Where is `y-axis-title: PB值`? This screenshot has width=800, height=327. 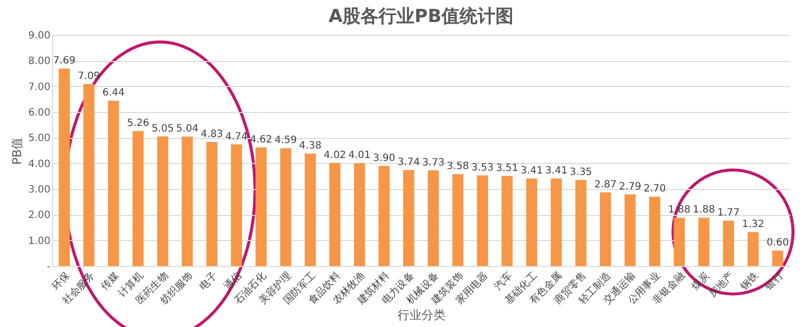 y-axis-title: PB值 is located at coordinates (17, 151).